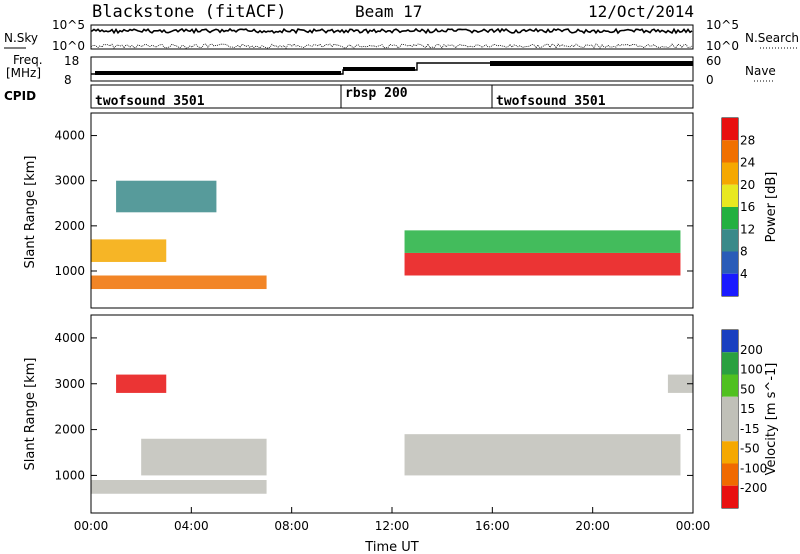 The image size is (800, 554). I want to click on nsky-tick-top: 10^5, so click(68, 25).